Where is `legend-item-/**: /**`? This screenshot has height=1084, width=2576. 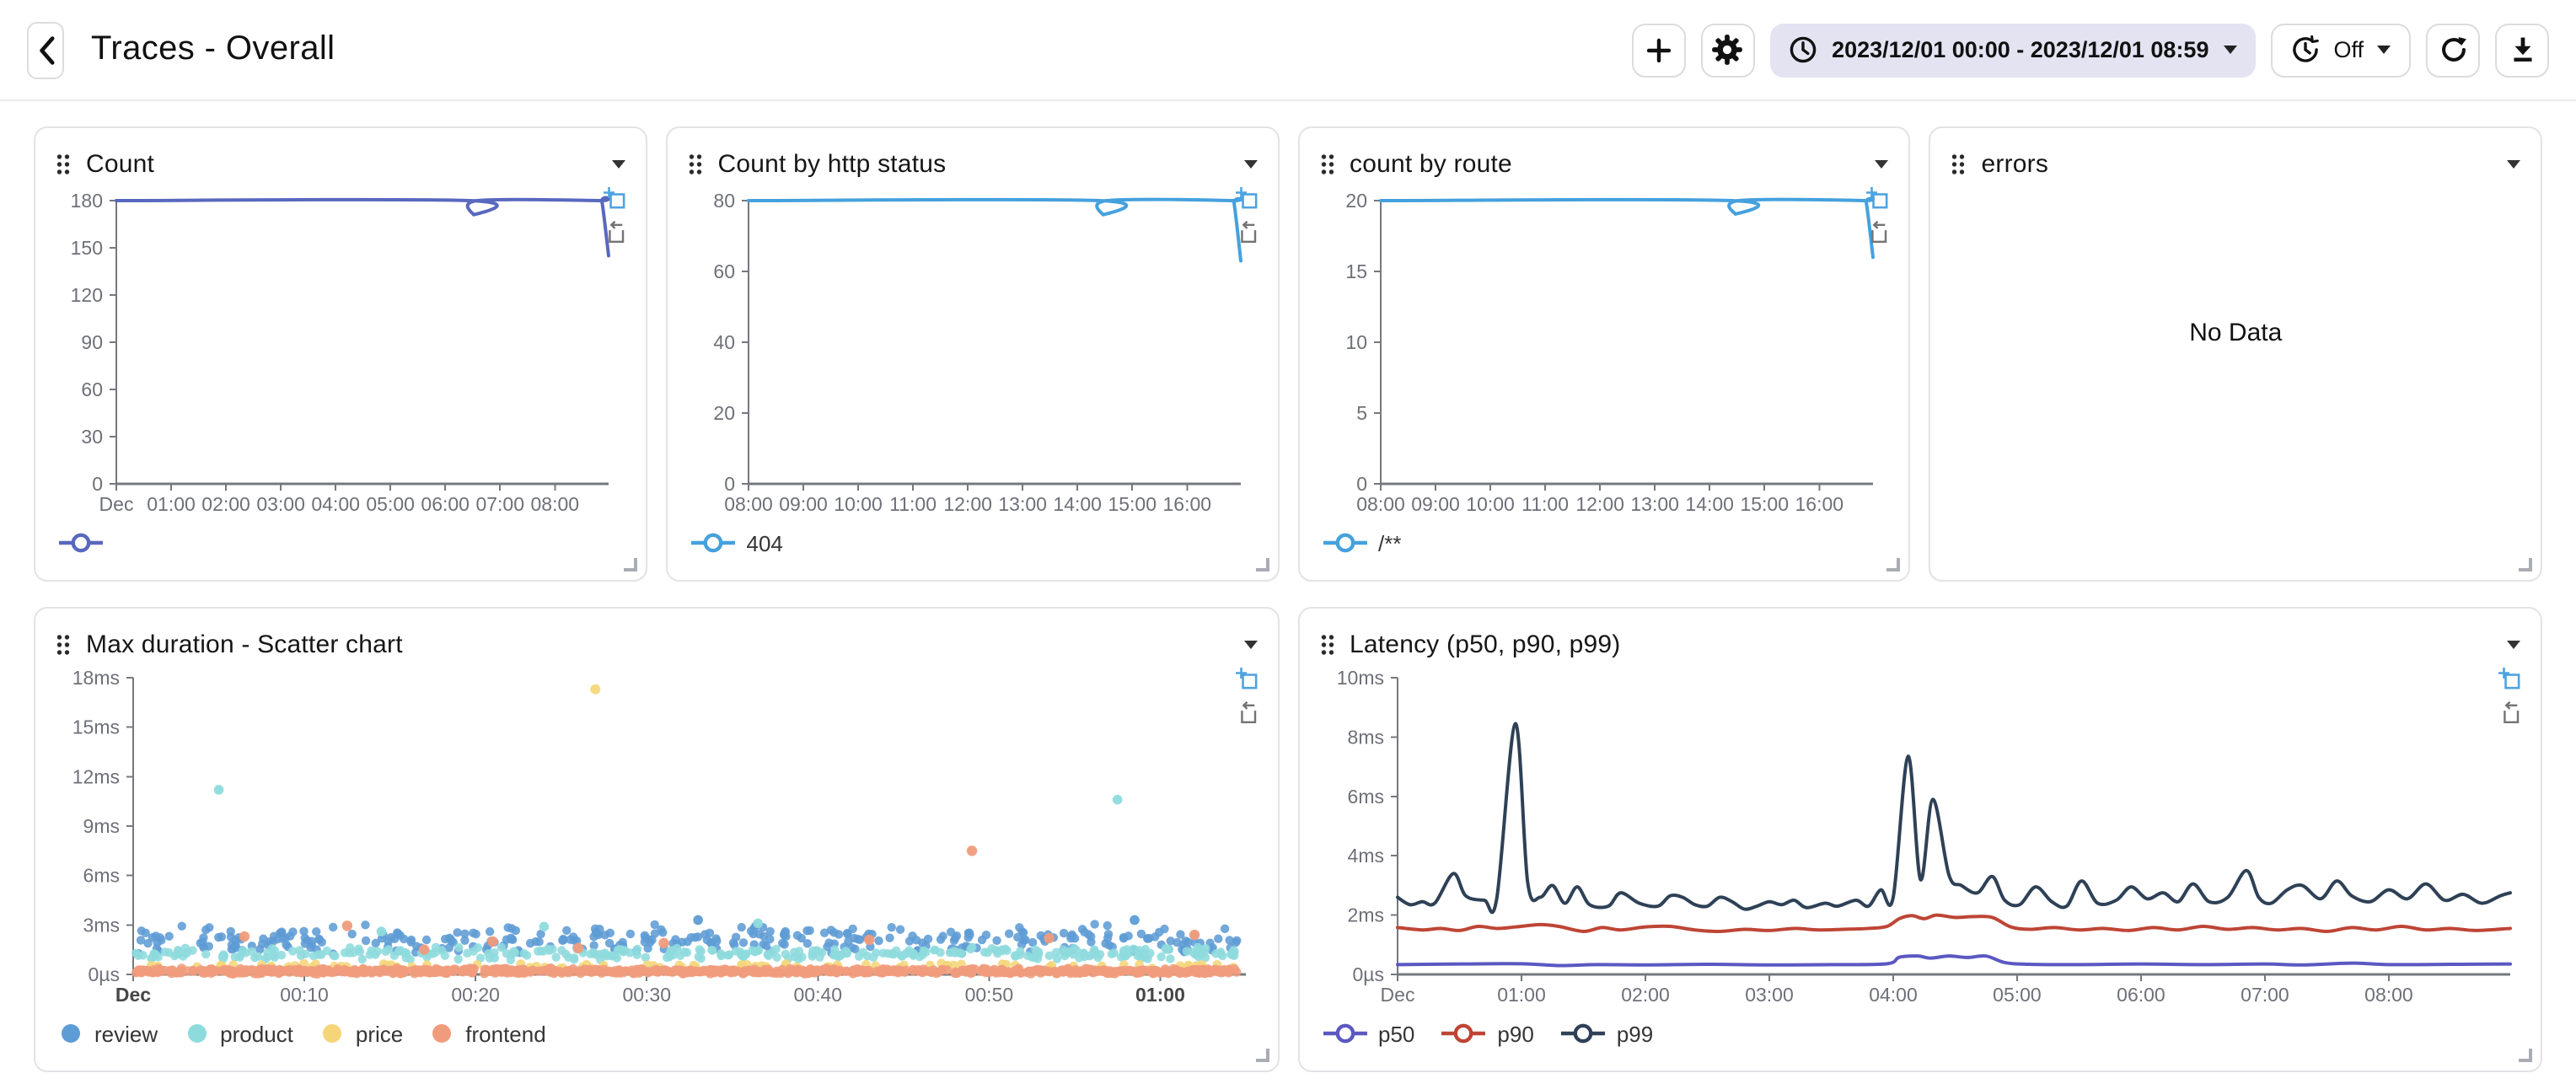 legend-item-/**: /** is located at coordinates (1362, 543).